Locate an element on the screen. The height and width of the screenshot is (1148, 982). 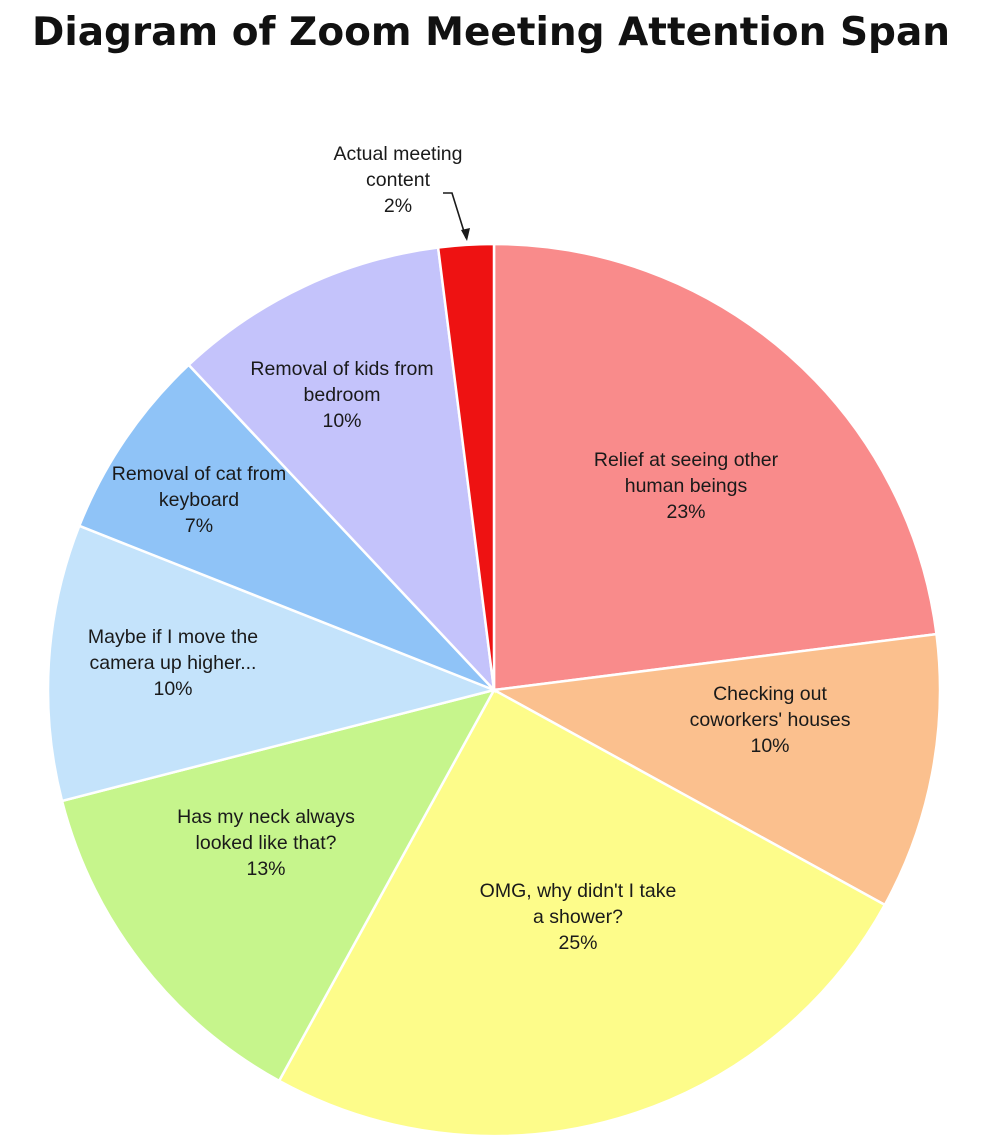
pie-label-line: content is located at coordinates (398, 180).